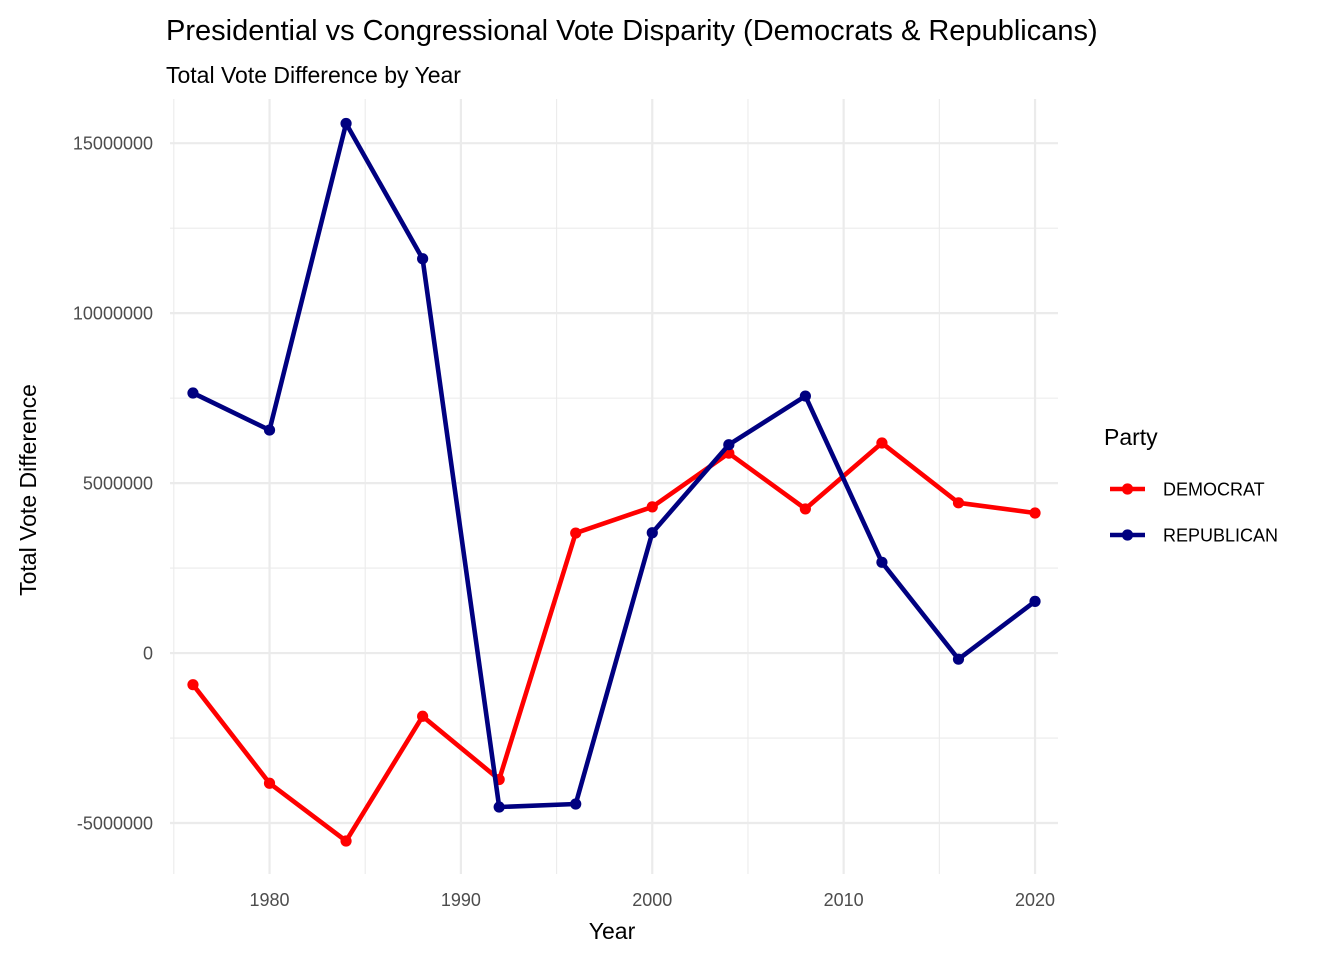 The width and height of the screenshot is (1344, 960). I want to click on y-tick-label: -5000000, so click(115, 824).